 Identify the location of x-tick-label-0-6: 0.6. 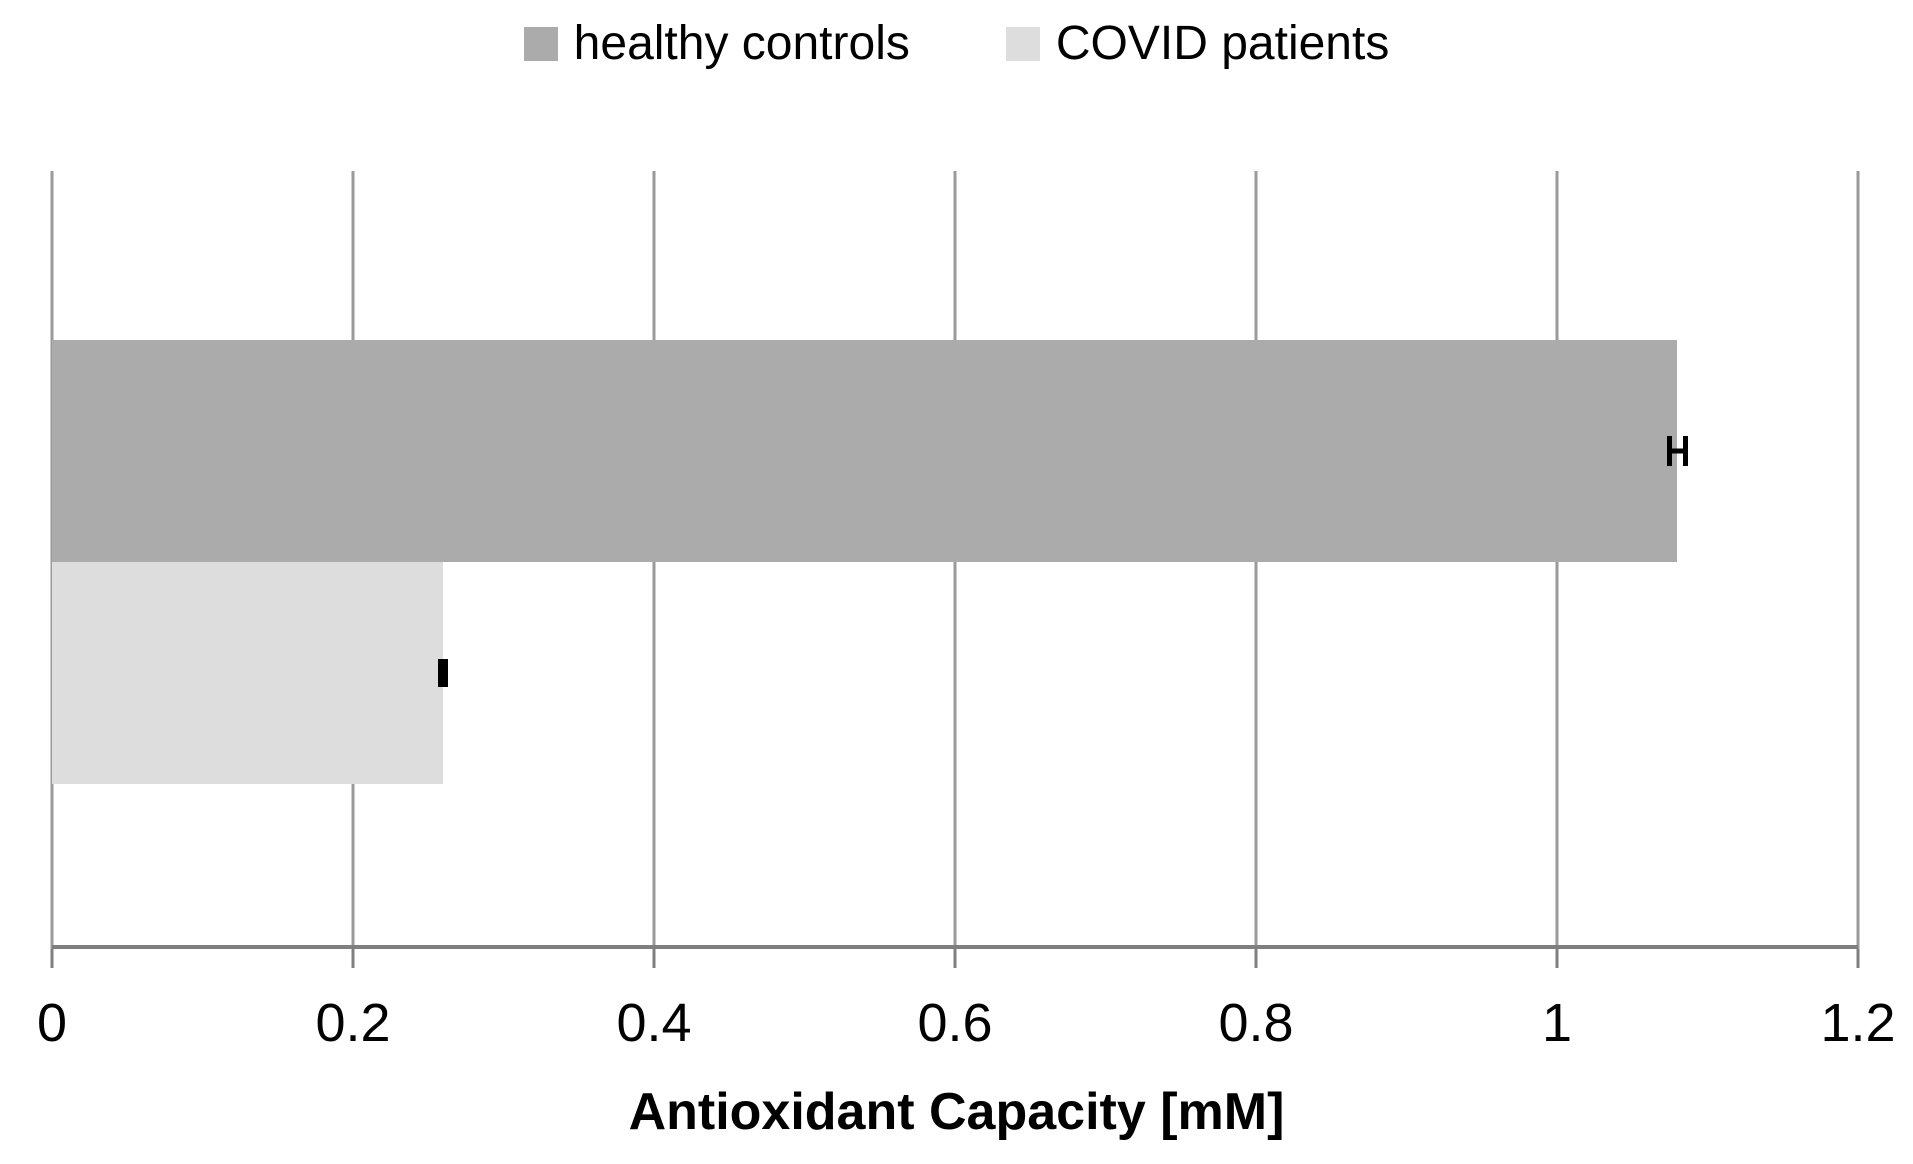
(955, 1023).